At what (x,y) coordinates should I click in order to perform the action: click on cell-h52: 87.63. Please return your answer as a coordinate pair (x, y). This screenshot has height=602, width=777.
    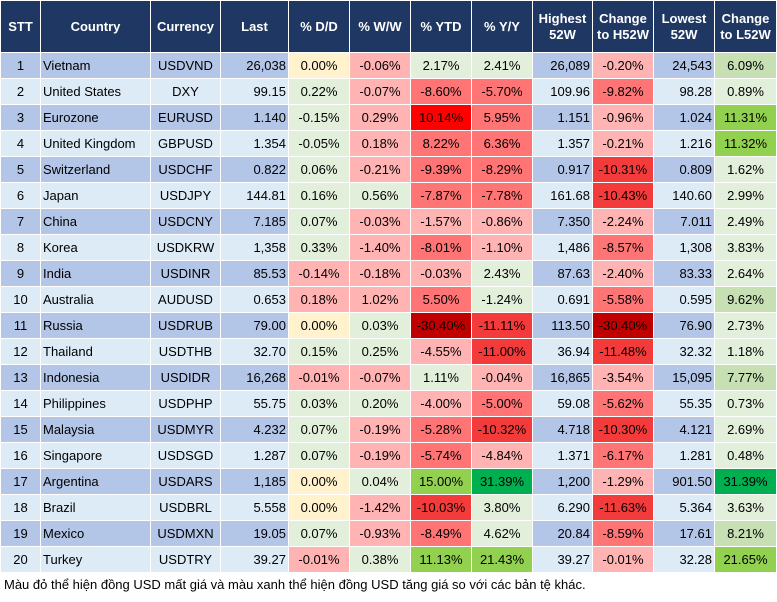
    Looking at the image, I should click on (562, 273).